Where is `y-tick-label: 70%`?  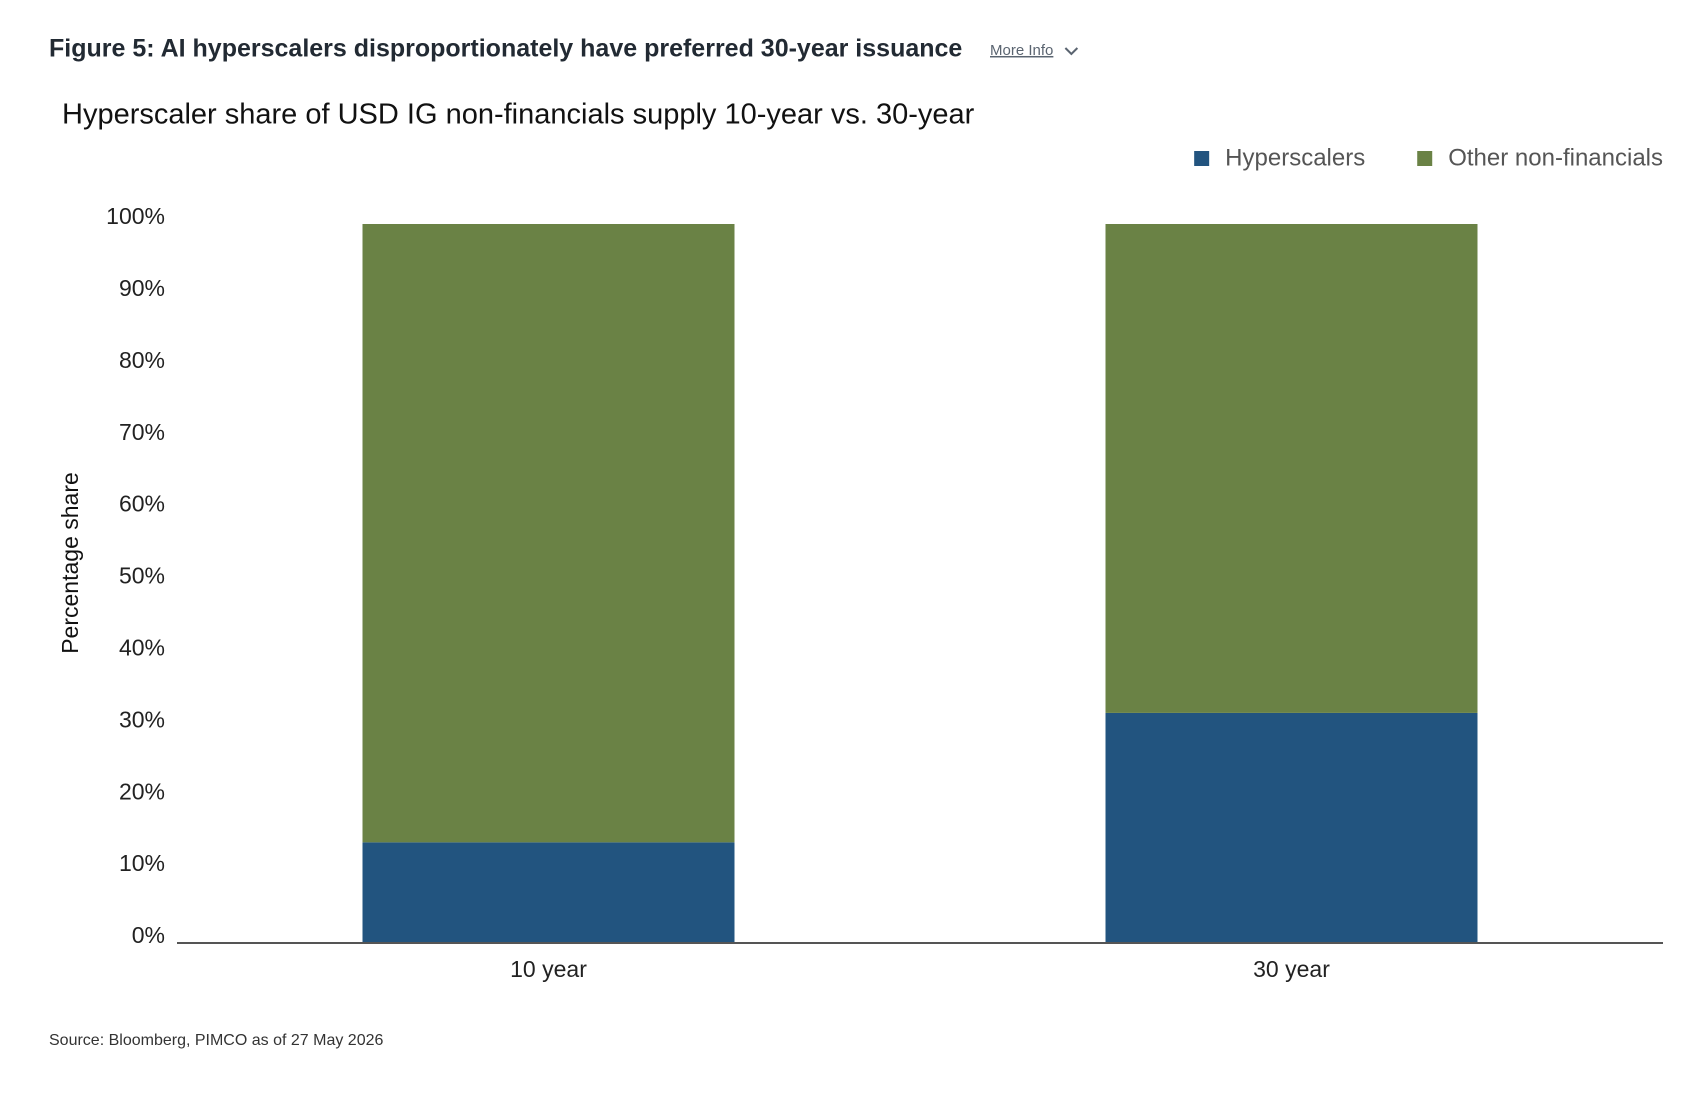
y-tick-label: 70% is located at coordinates (142, 432).